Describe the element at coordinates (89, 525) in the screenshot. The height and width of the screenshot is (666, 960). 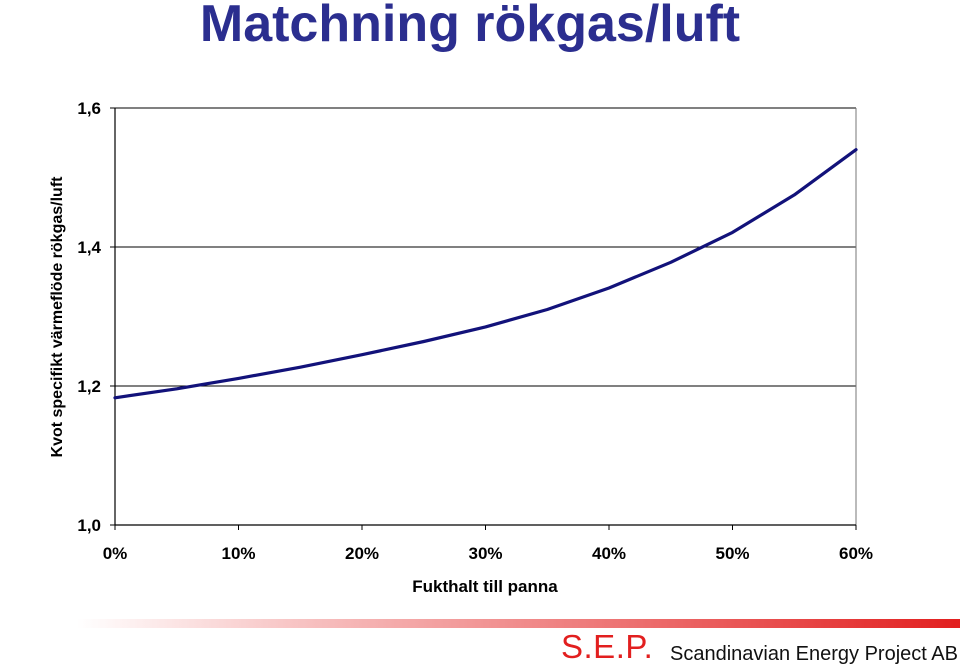
I see `y-tick-label: 1,0` at that location.